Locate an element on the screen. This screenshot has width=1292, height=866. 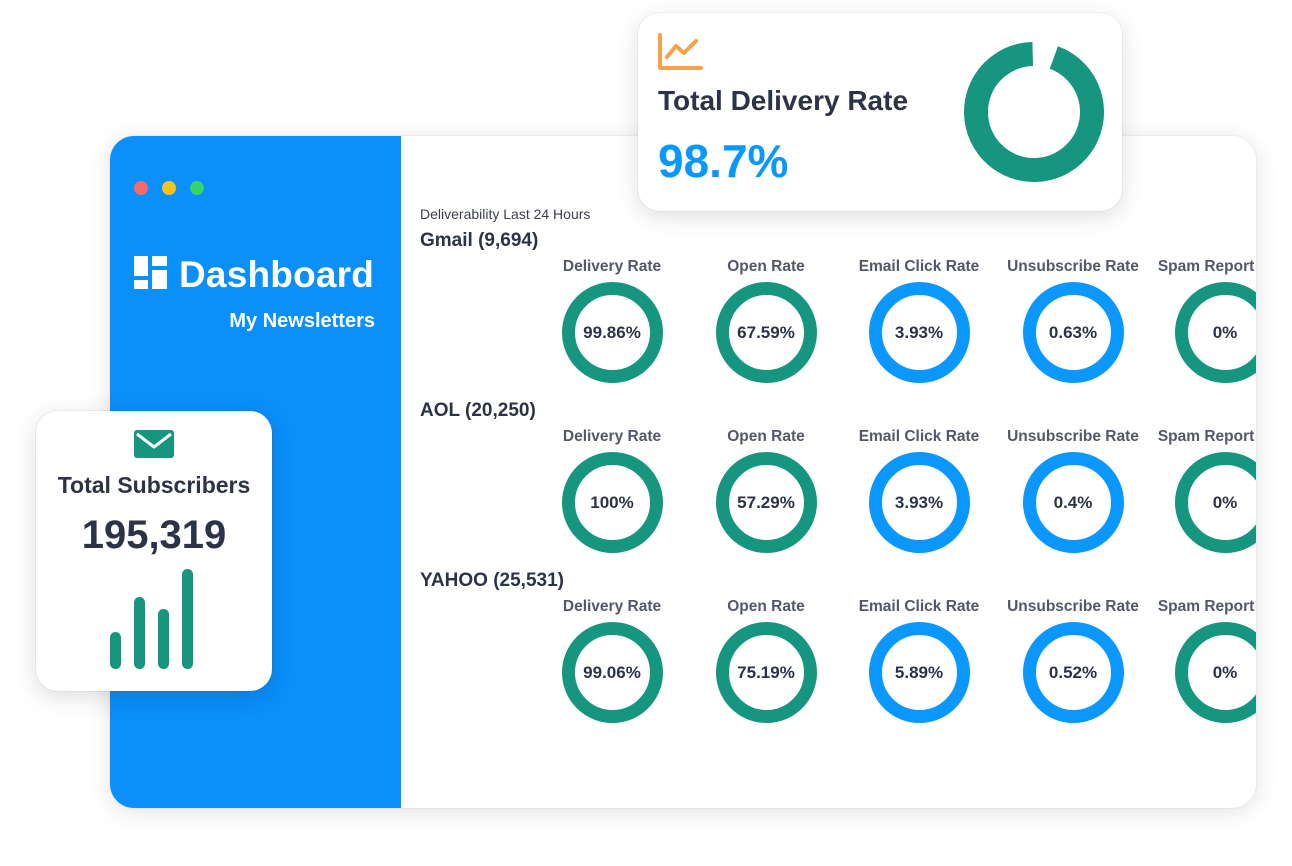
metric-card: Open Rate 57.29% is located at coordinates (766, 490).